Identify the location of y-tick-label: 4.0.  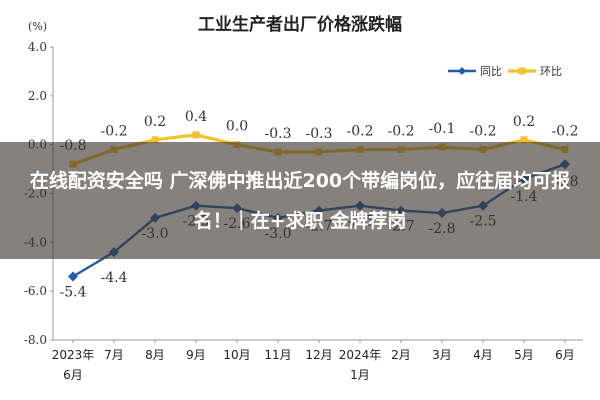
(37, 47).